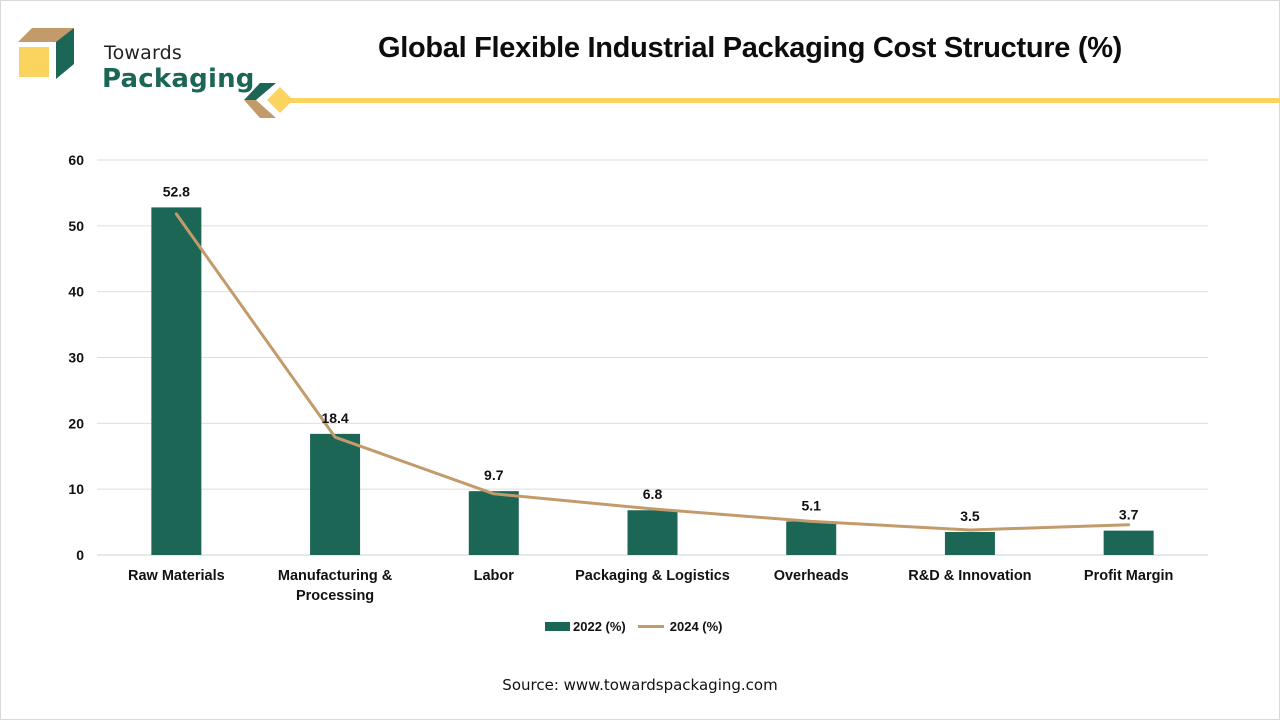 The height and width of the screenshot is (720, 1280). Describe the element at coordinates (650, 626) in the screenshot. I see `legend-swatch-line` at that location.